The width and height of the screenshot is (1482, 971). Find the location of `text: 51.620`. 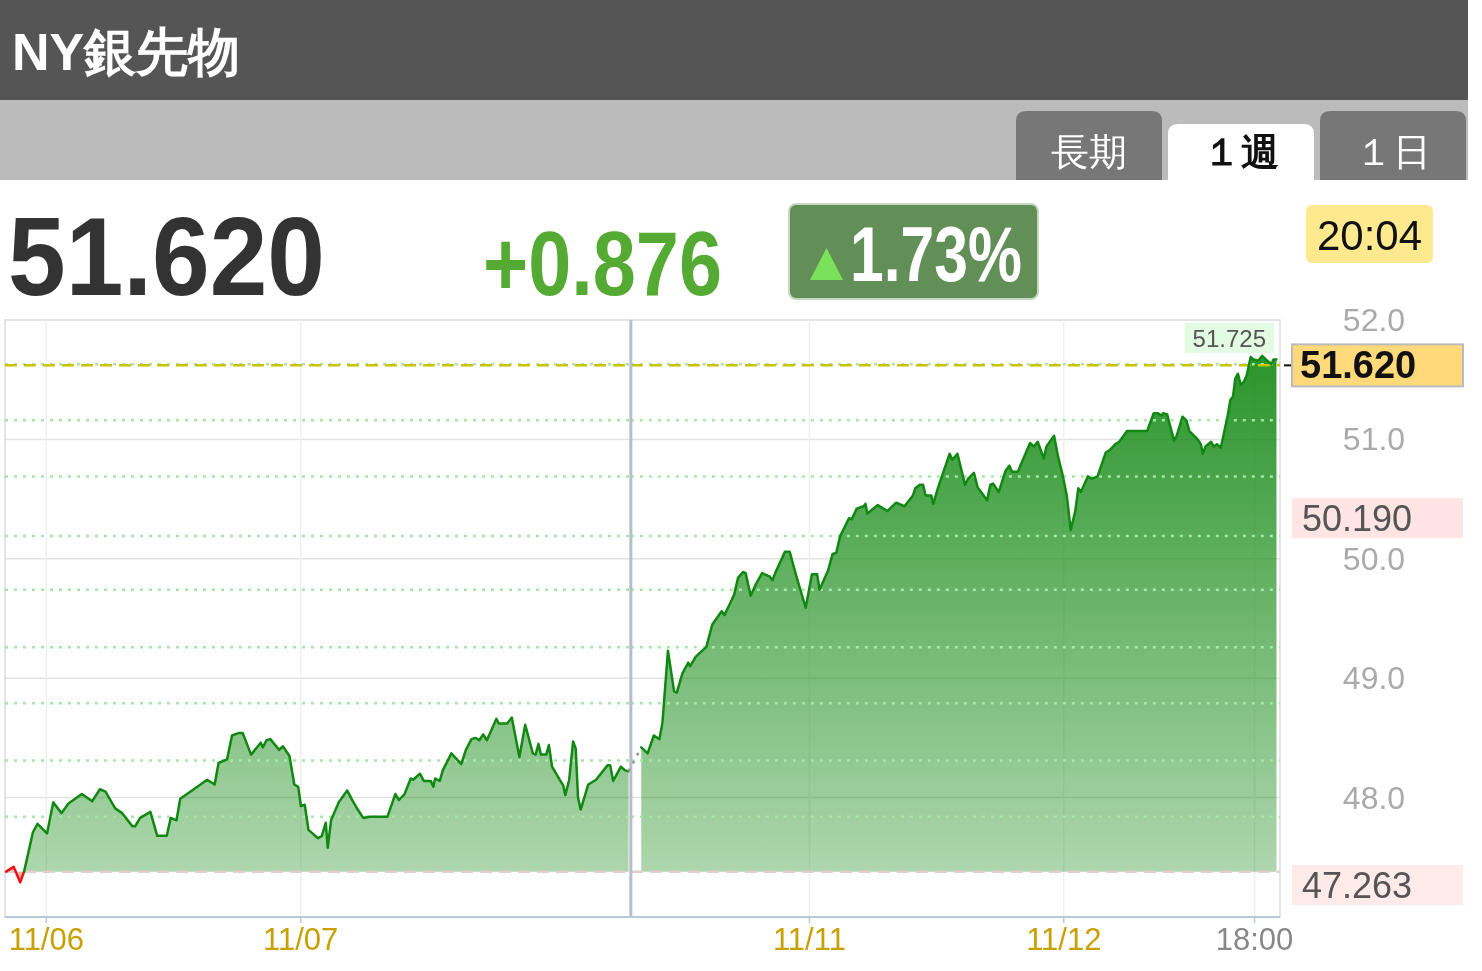

text: 51.620 is located at coordinates (179, 256).